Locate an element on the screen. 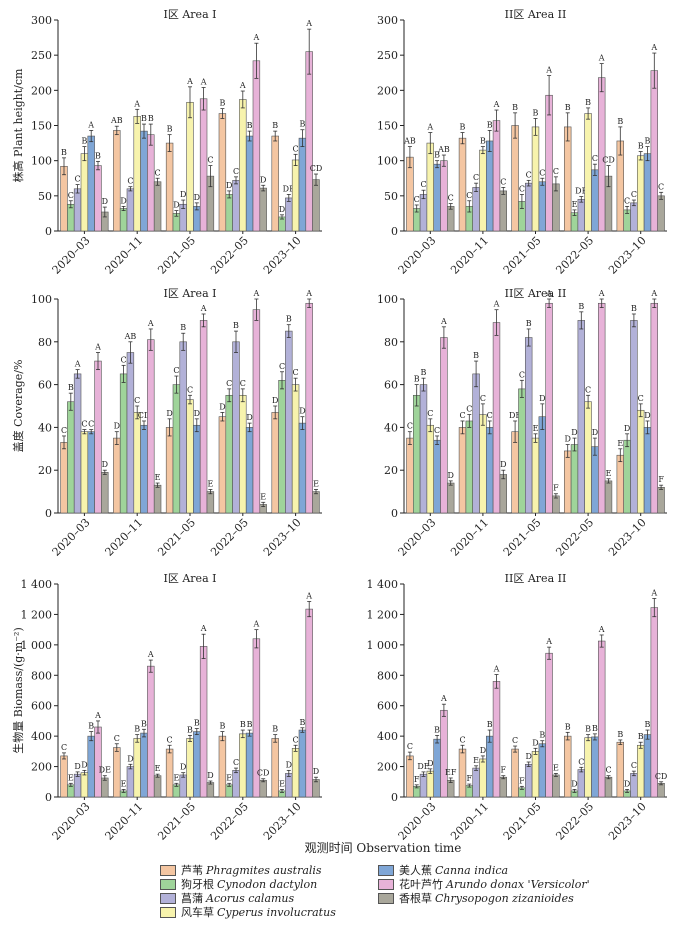 This screenshot has width=679, height=925. y-tick-label: 300 is located at coordinates (41, 20).